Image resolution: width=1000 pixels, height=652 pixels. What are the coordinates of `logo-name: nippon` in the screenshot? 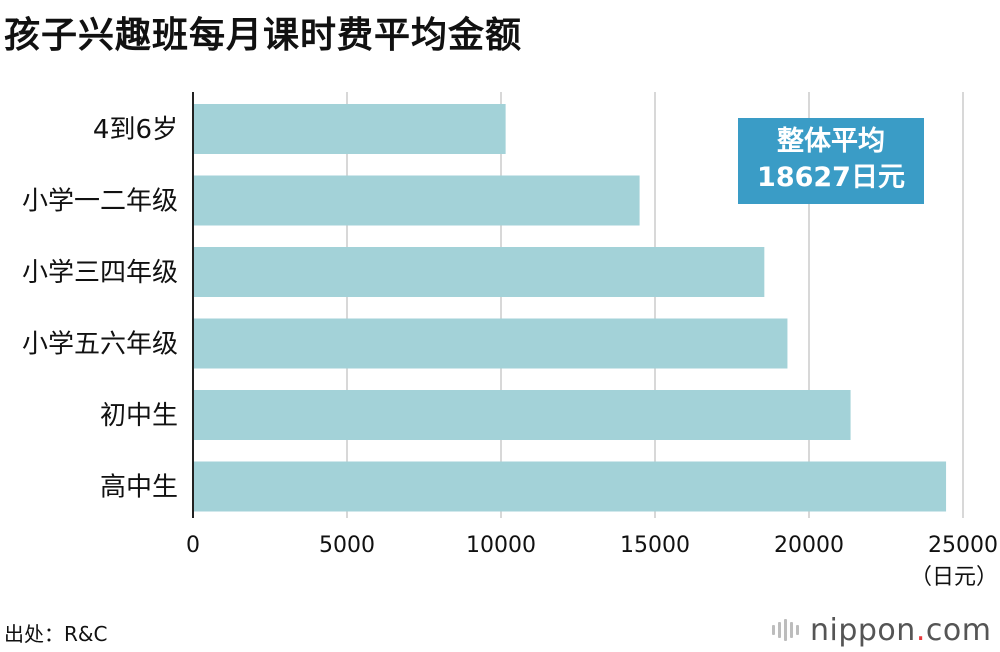 It's located at (863, 630).